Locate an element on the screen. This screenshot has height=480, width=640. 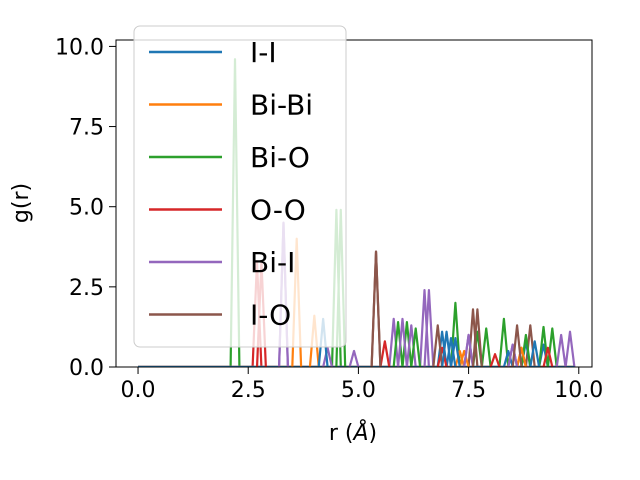
x-axis-label: r (Å) is located at coordinates (353, 432).